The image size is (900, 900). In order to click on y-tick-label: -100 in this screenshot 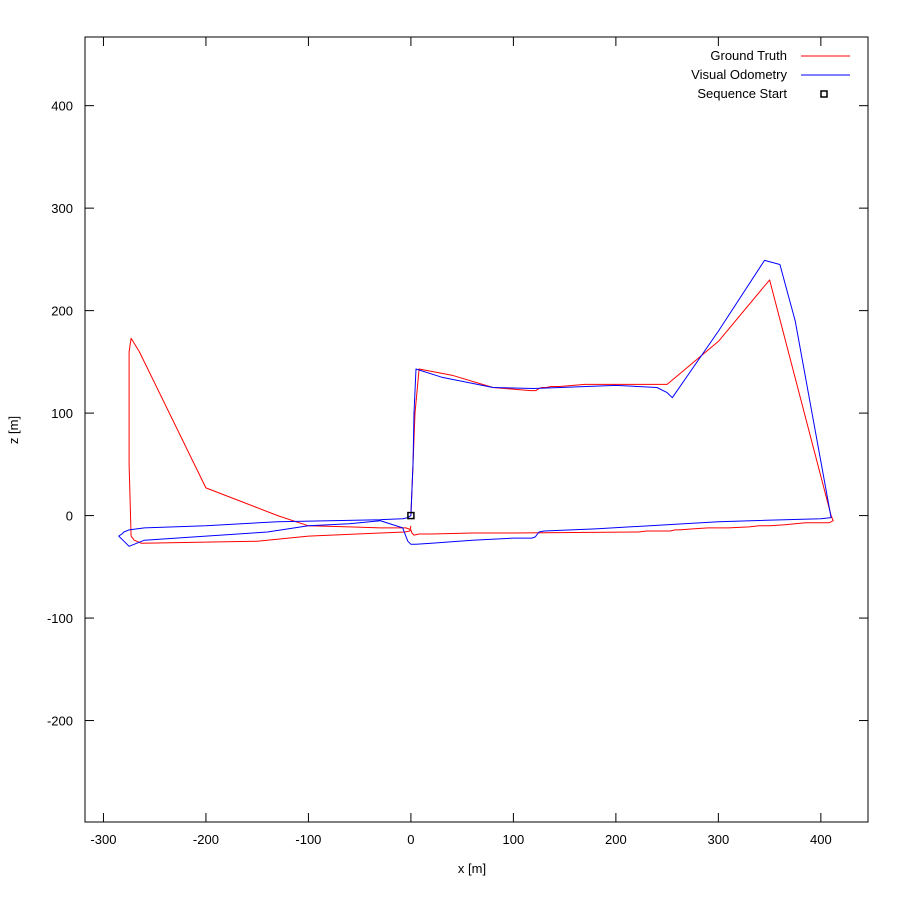, I will do `click(60, 618)`.